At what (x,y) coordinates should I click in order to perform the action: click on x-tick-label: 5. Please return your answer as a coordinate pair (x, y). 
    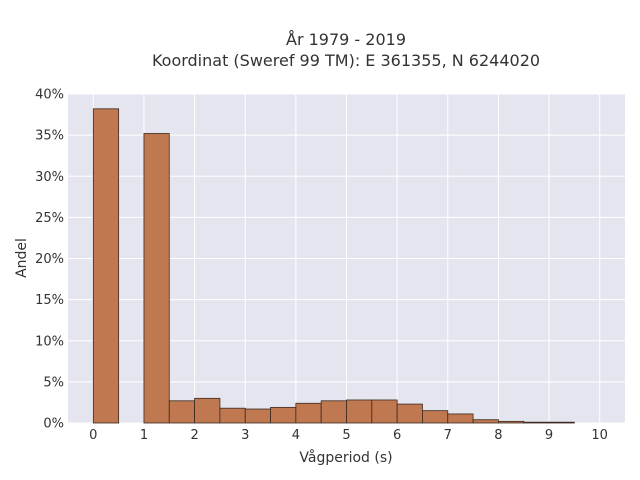
    Looking at the image, I should click on (346, 435).